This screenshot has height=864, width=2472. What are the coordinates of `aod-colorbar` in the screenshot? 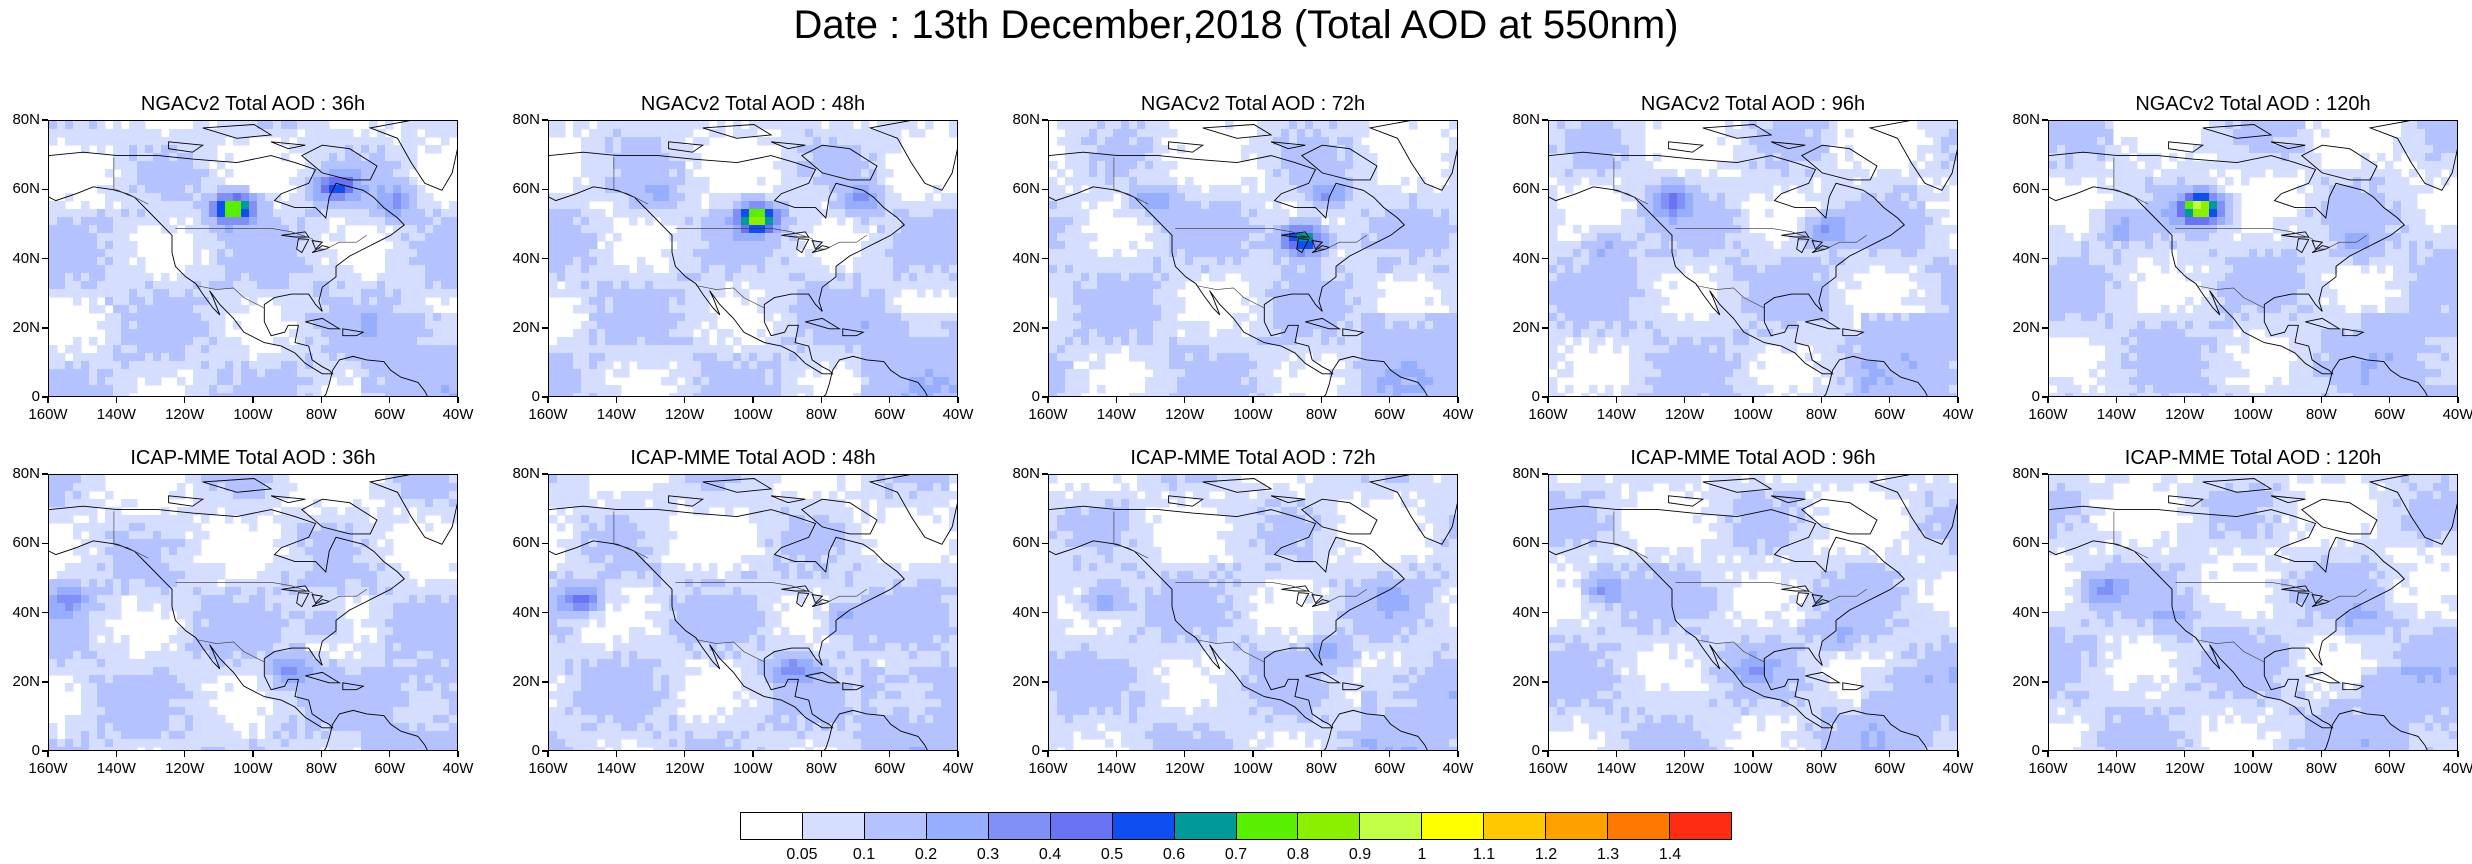 It's located at (1236, 826).